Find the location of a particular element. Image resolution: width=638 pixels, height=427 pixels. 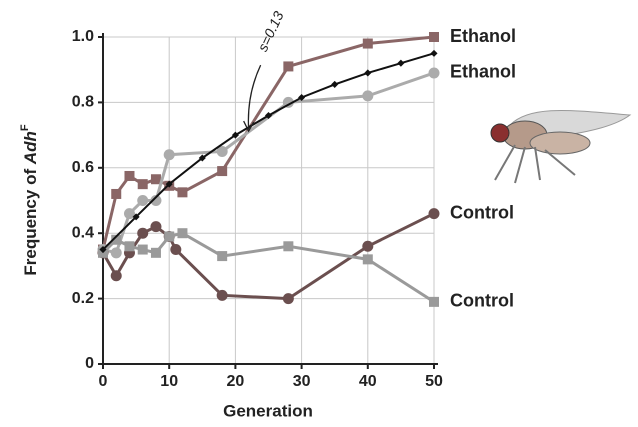

x-tick-label: 20 is located at coordinates (236, 381).